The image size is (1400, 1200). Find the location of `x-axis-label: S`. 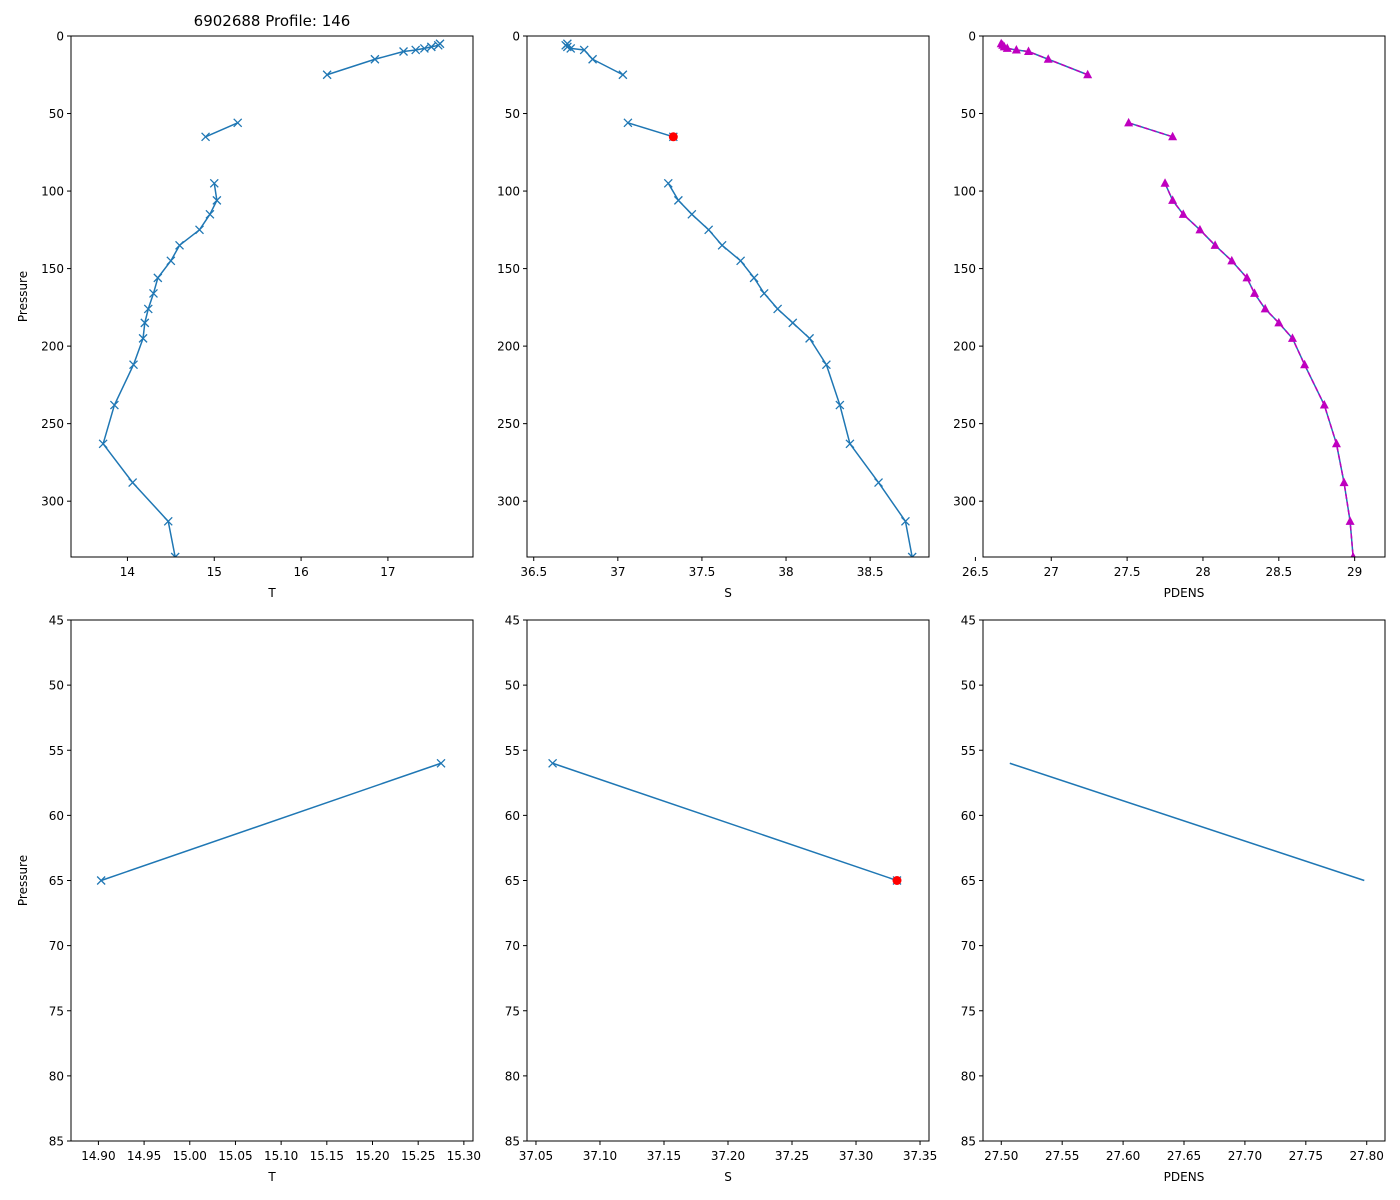

x-axis-label: S is located at coordinates (728, 1177).